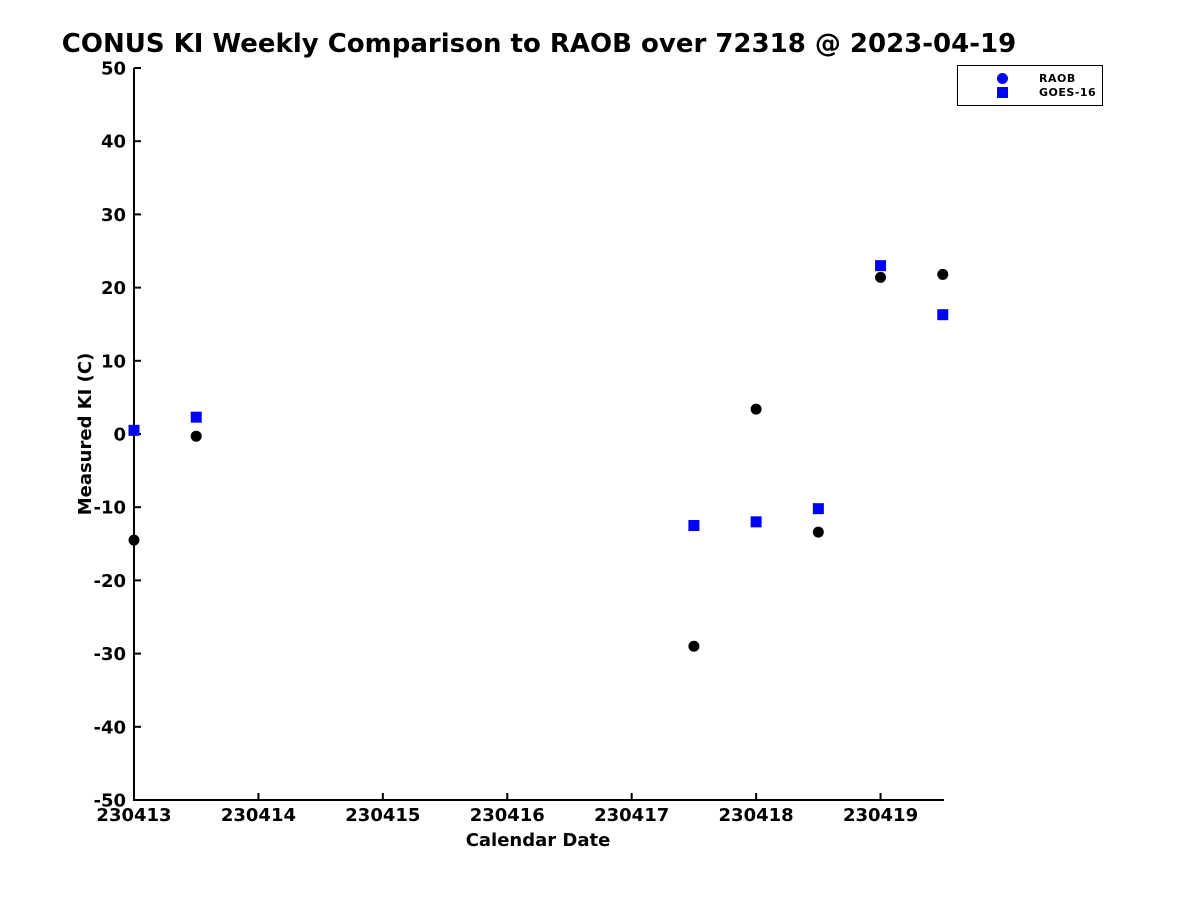 This screenshot has width=1200, height=900. I want to click on legend-label-goes16: GOES-16, so click(1068, 92).